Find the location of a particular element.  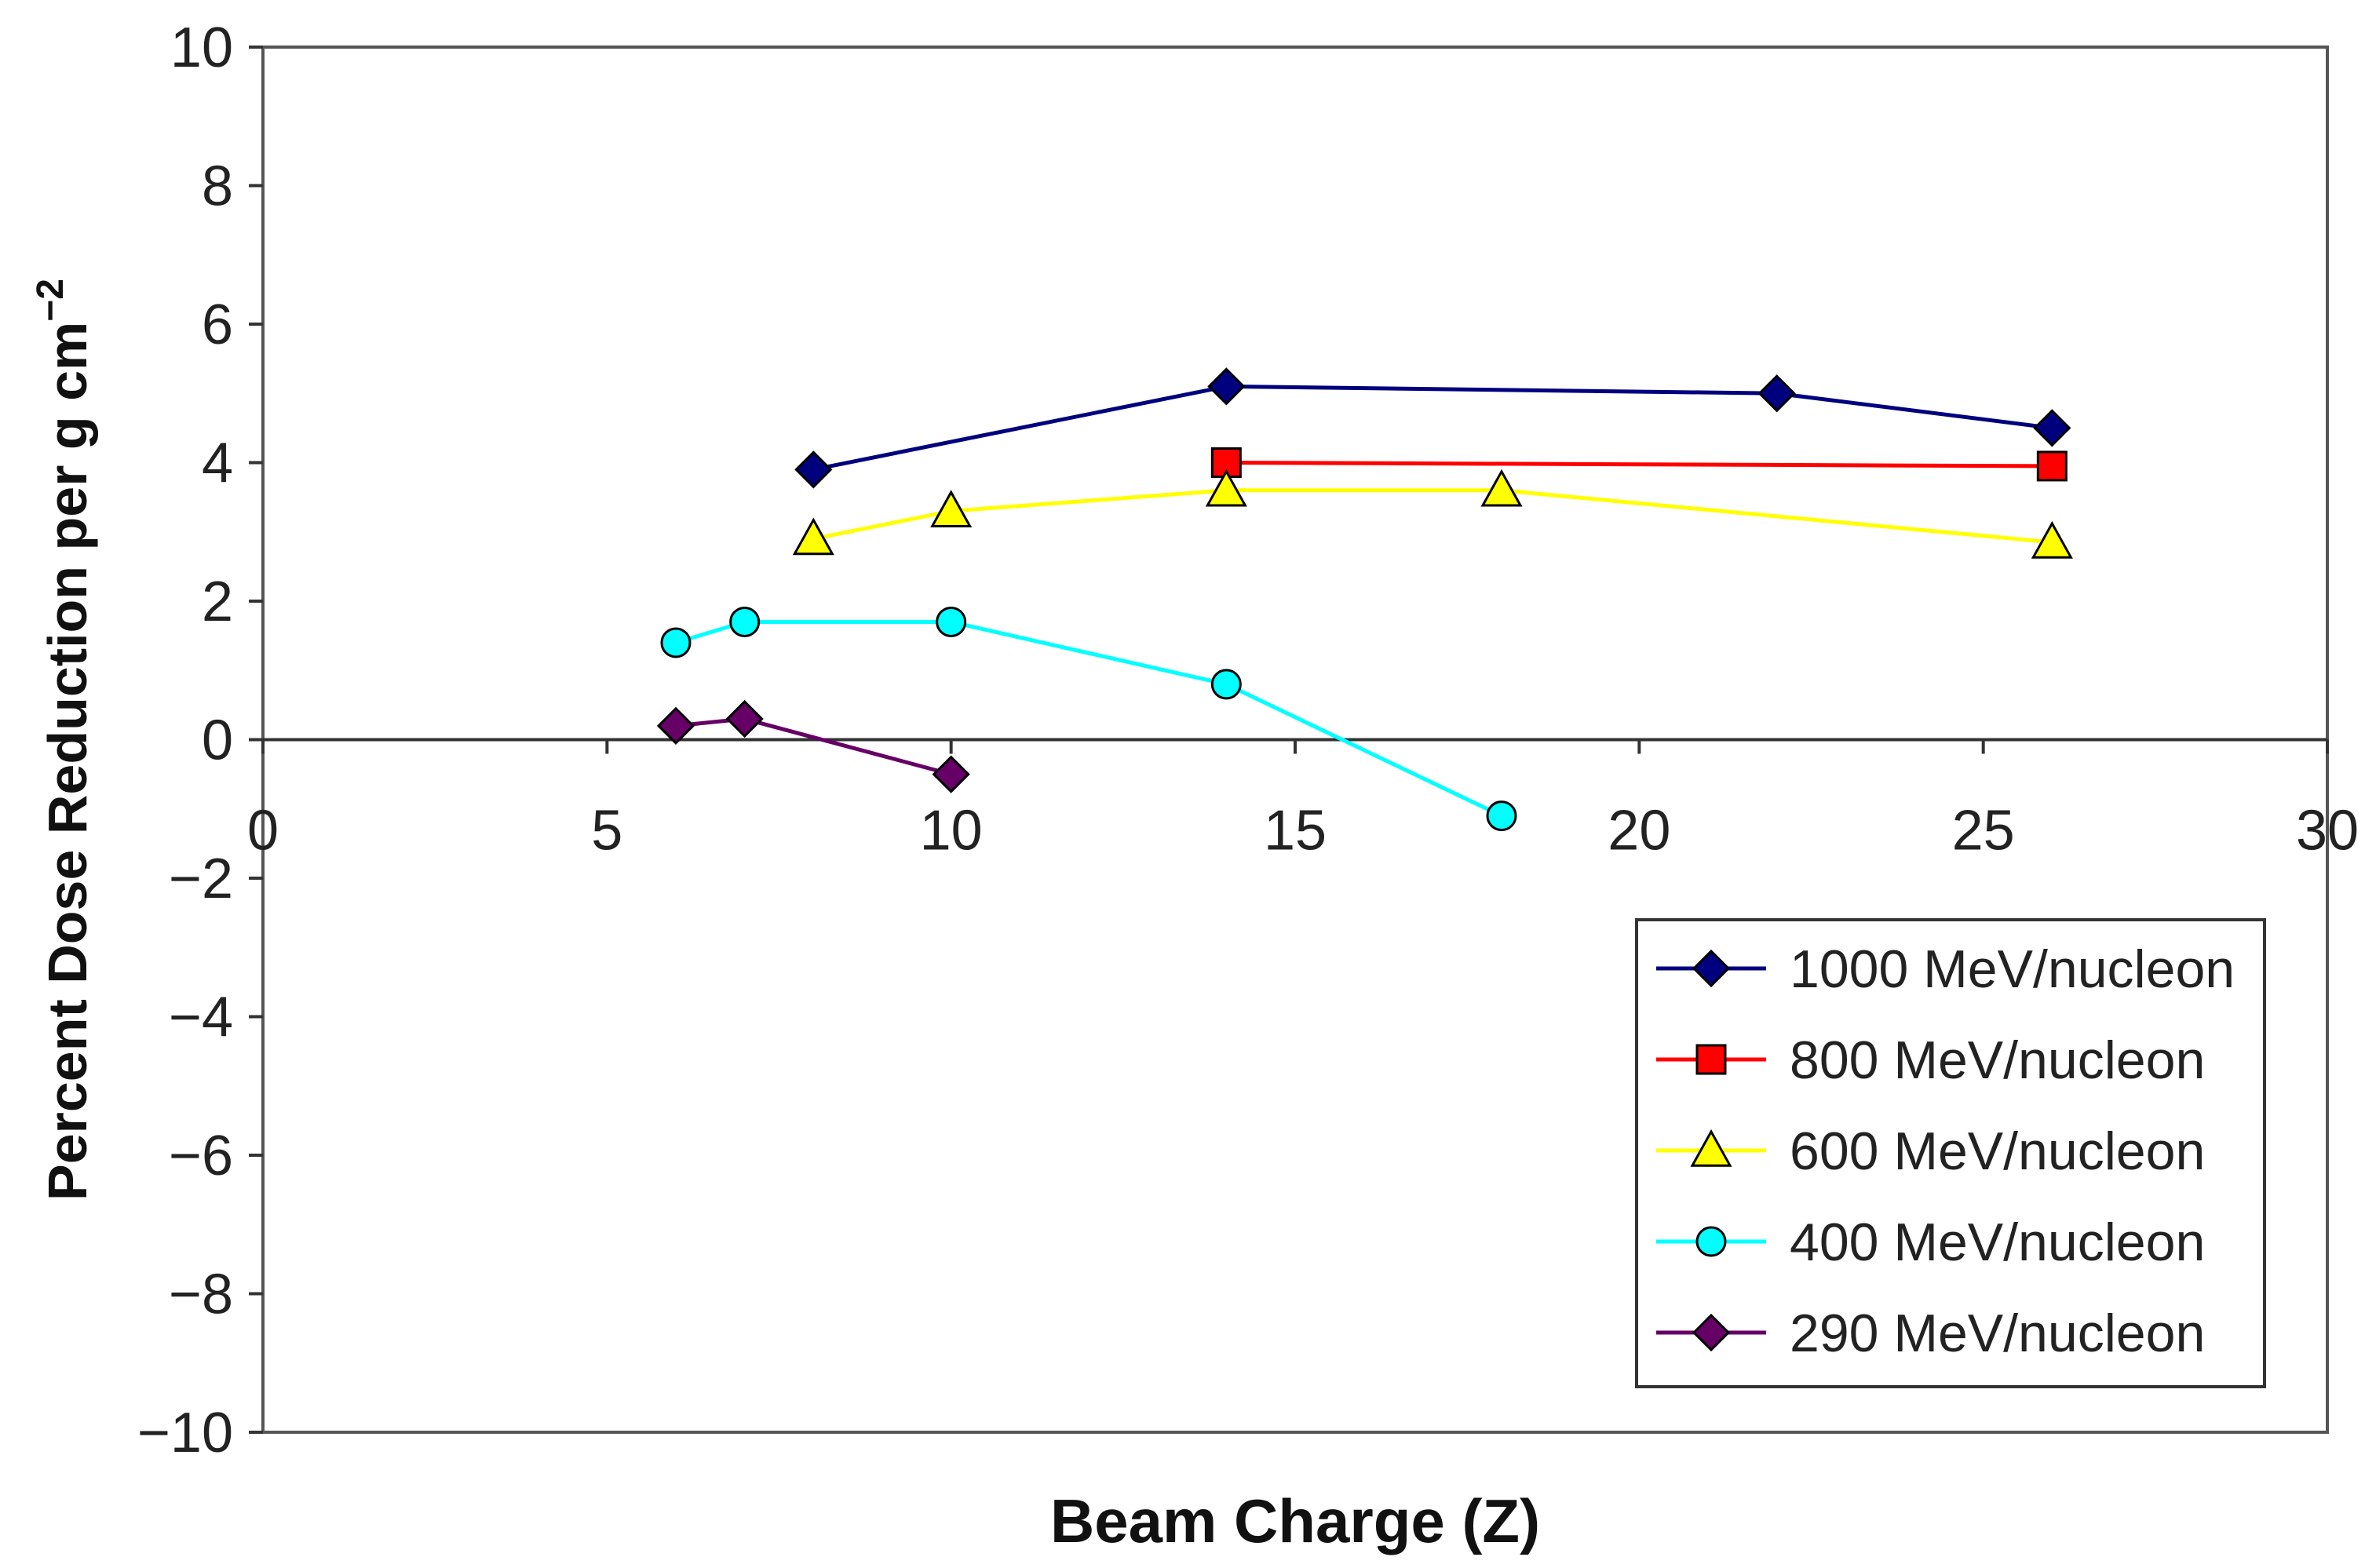

x-axis-label: Beam Charge (Z) is located at coordinates (1295, 1520).